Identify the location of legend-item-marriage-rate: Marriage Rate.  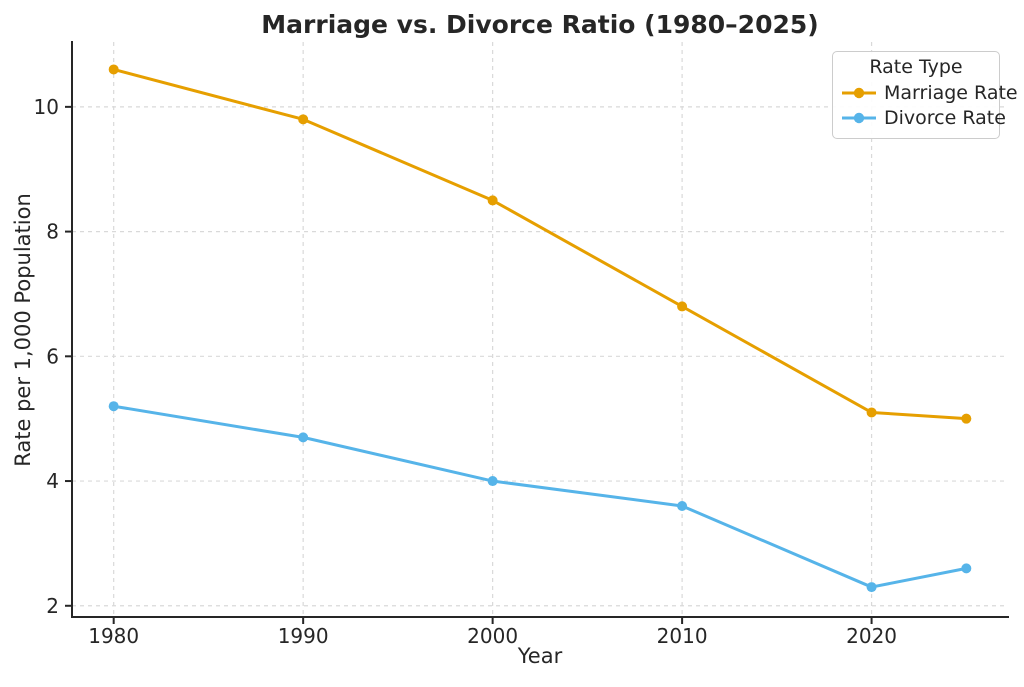
(930, 93).